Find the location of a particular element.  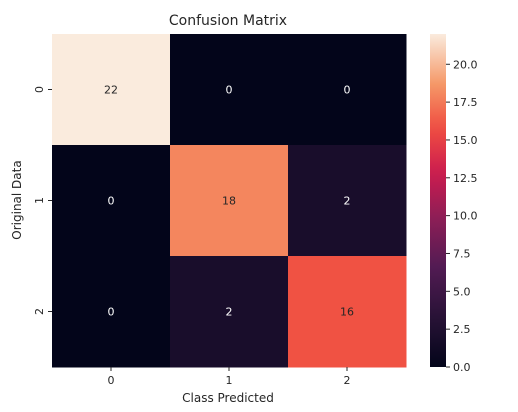

x-axis-label: Class Predicted is located at coordinates (228, 398).